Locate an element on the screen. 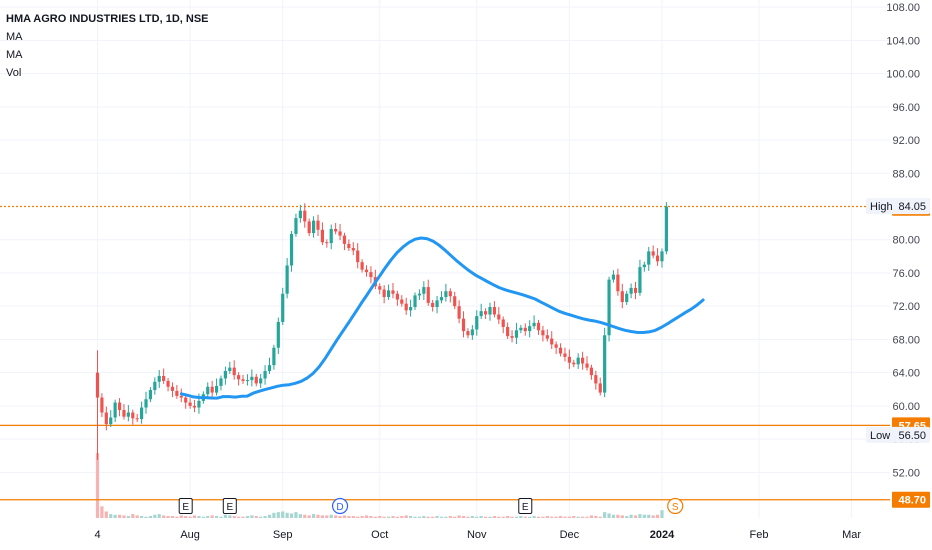 Image resolution: width=932 pixels, height=550 pixels. ma-indicator-label: MA is located at coordinates (14, 37).